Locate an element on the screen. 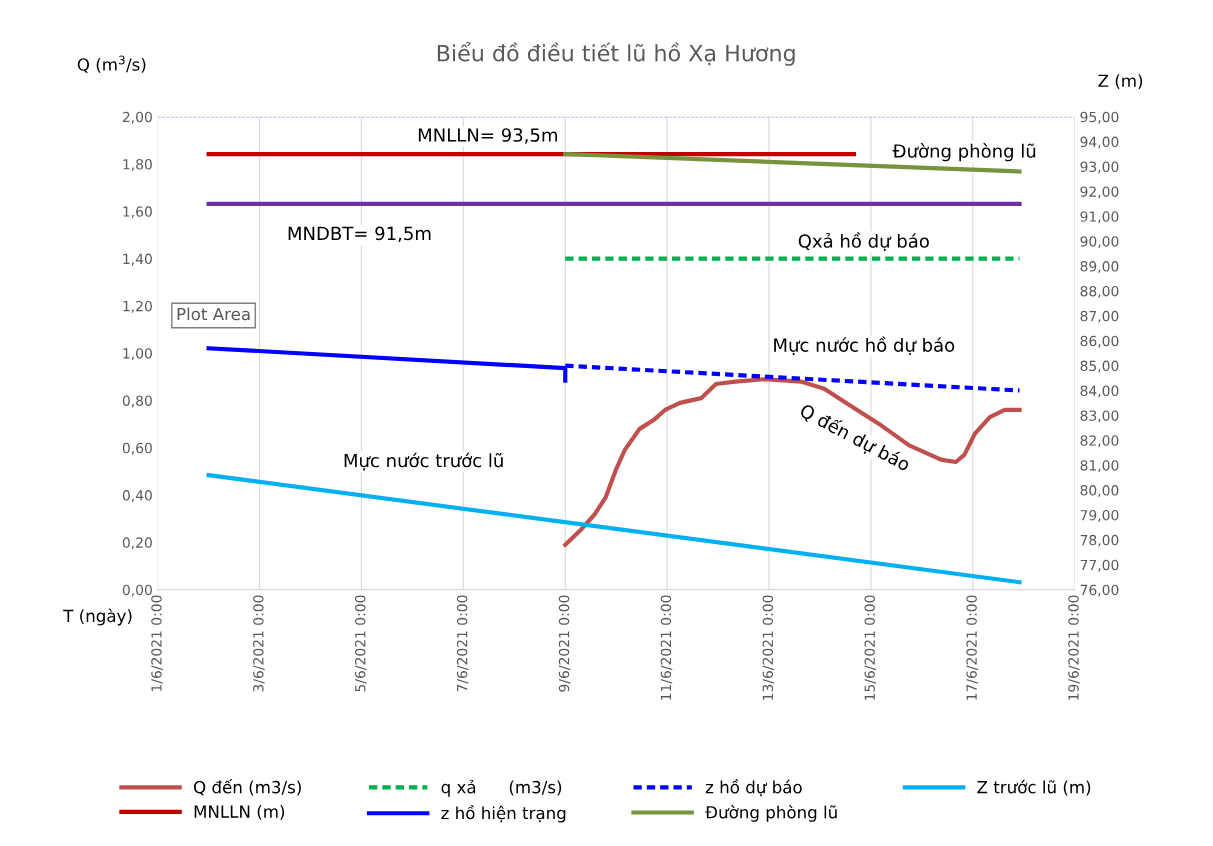 The width and height of the screenshot is (1213, 846). y2-tick-label: 86,00 is located at coordinates (1099, 341).